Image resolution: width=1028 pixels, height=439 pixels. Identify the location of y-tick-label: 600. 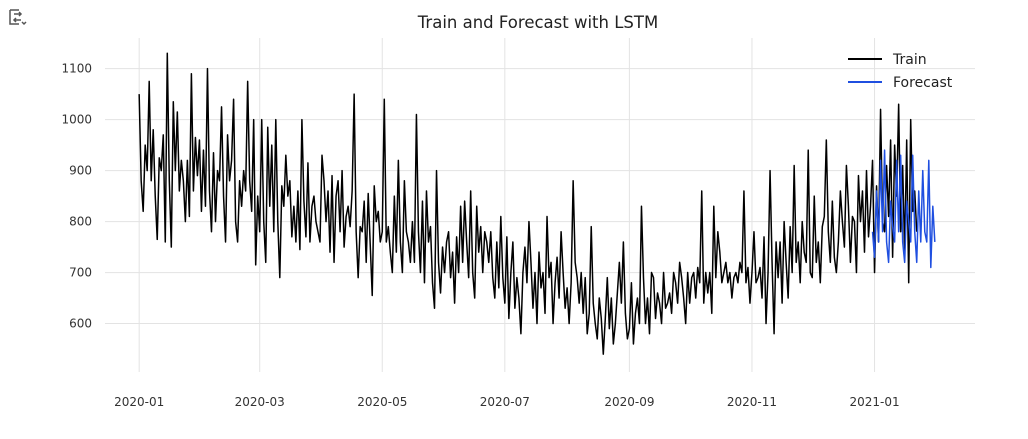
(80, 324).